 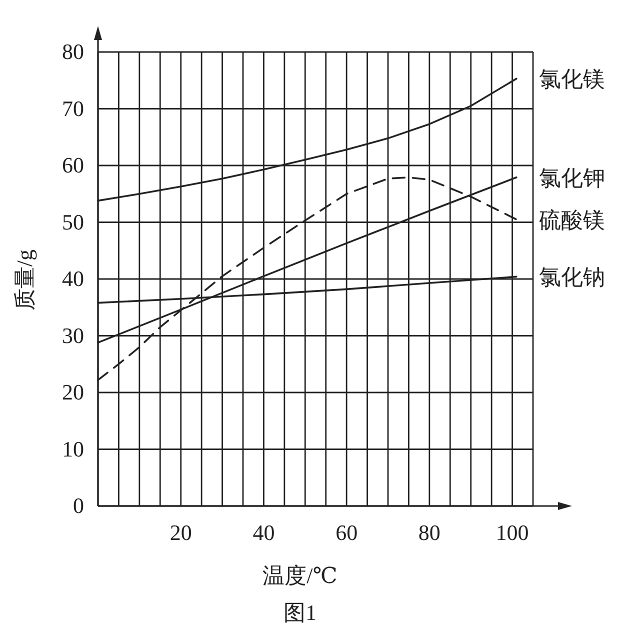 I want to click on x-tick-label: 100, so click(x=512, y=532).